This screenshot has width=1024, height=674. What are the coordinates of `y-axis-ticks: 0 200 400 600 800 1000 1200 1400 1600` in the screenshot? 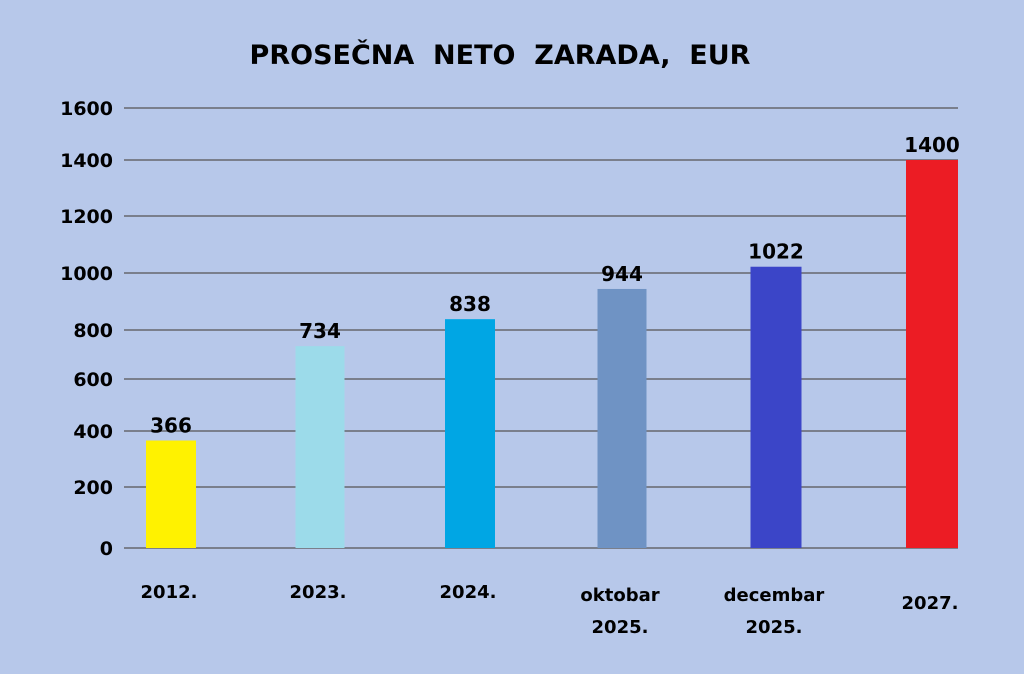 It's located at (86, 329).